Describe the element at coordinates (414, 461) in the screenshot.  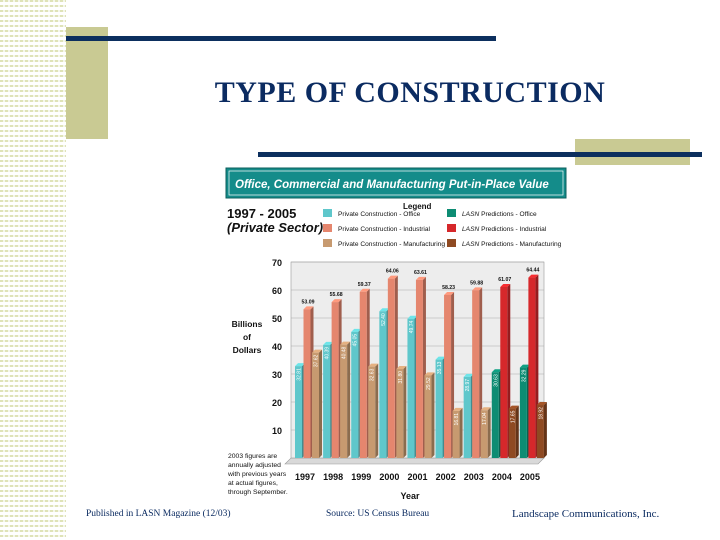
I see `plot-floor` at that location.